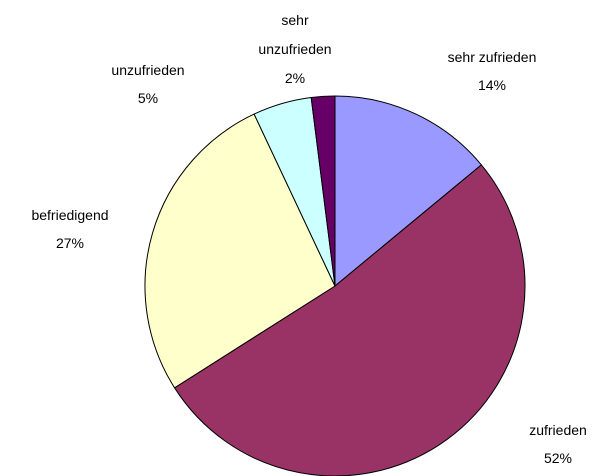 This screenshot has width=603, height=476. I want to click on slice-label: unzufrieden 5%, so click(148, 84).